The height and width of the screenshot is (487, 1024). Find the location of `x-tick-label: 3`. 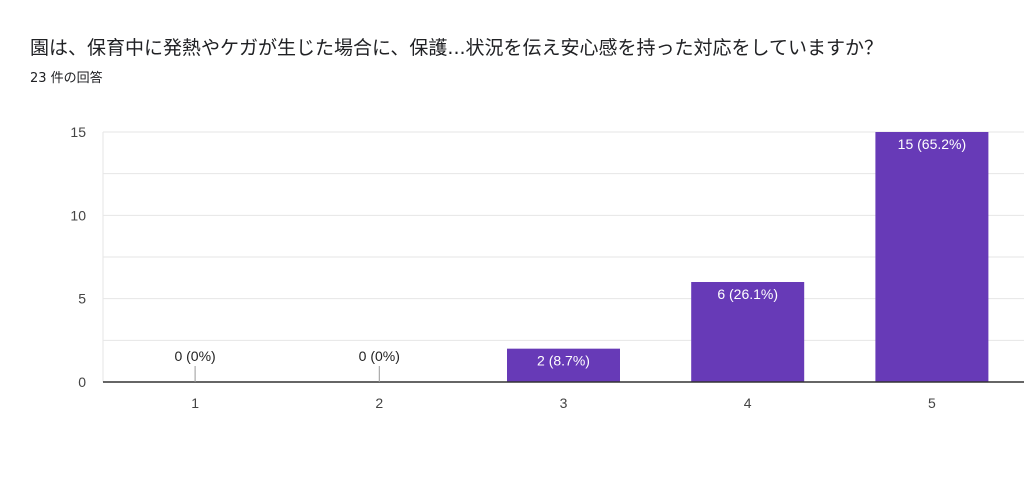

x-tick-label: 3 is located at coordinates (564, 403).